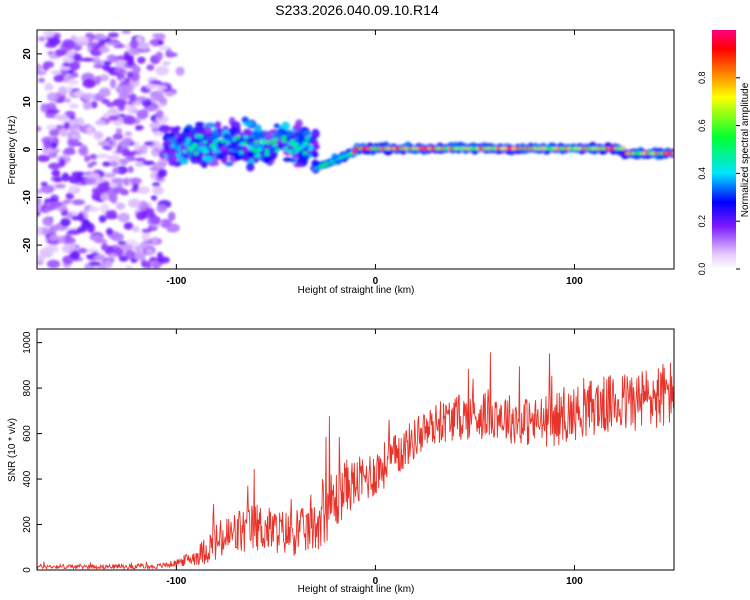 Image resolution: width=750 pixels, height=600 pixels. What do you see at coordinates (27, 387) in the screenshot?
I see `y-tick-label: 800` at bounding box center [27, 387].